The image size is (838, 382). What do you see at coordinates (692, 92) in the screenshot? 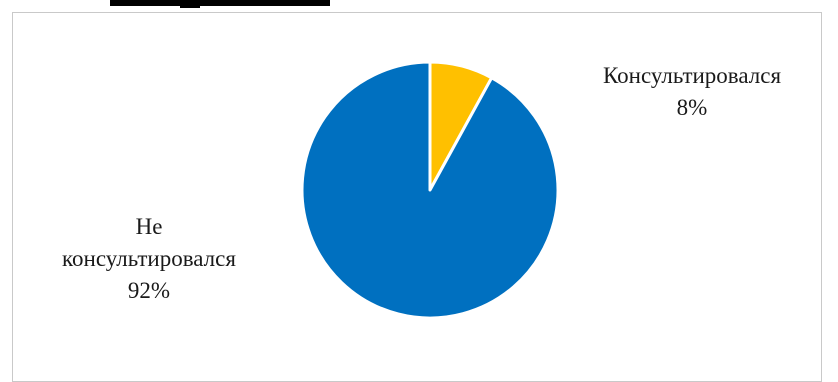
I see `slice-label-consulted: Консультировался 8%` at bounding box center [692, 92].